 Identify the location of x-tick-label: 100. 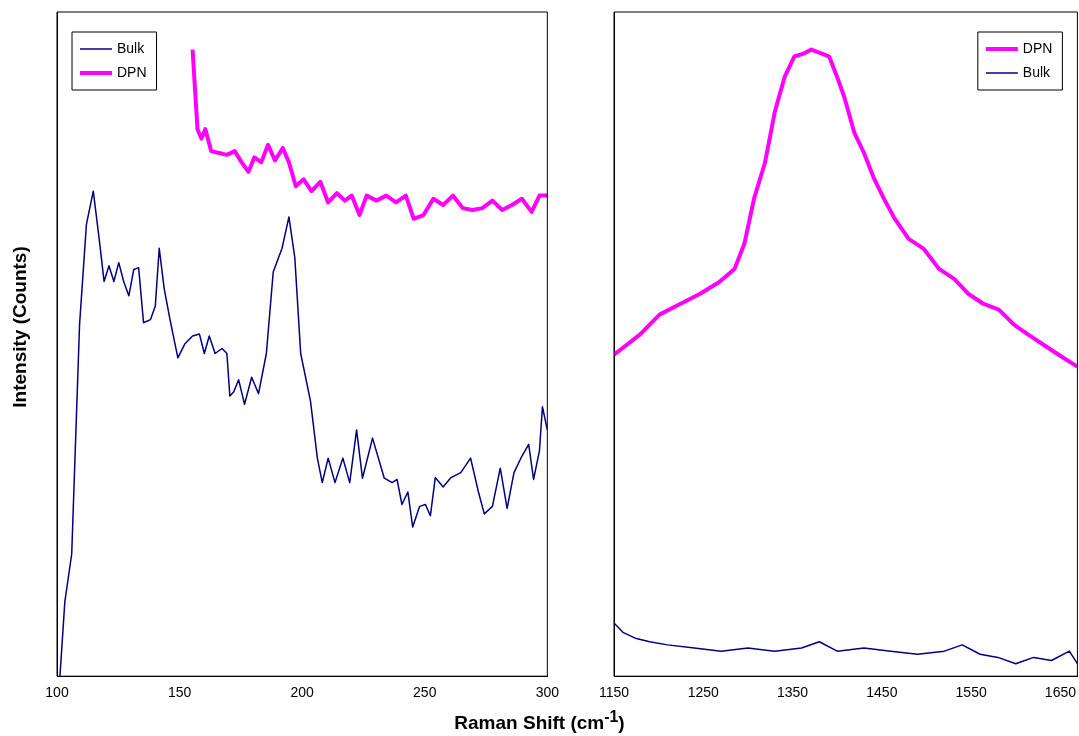
(57, 692).